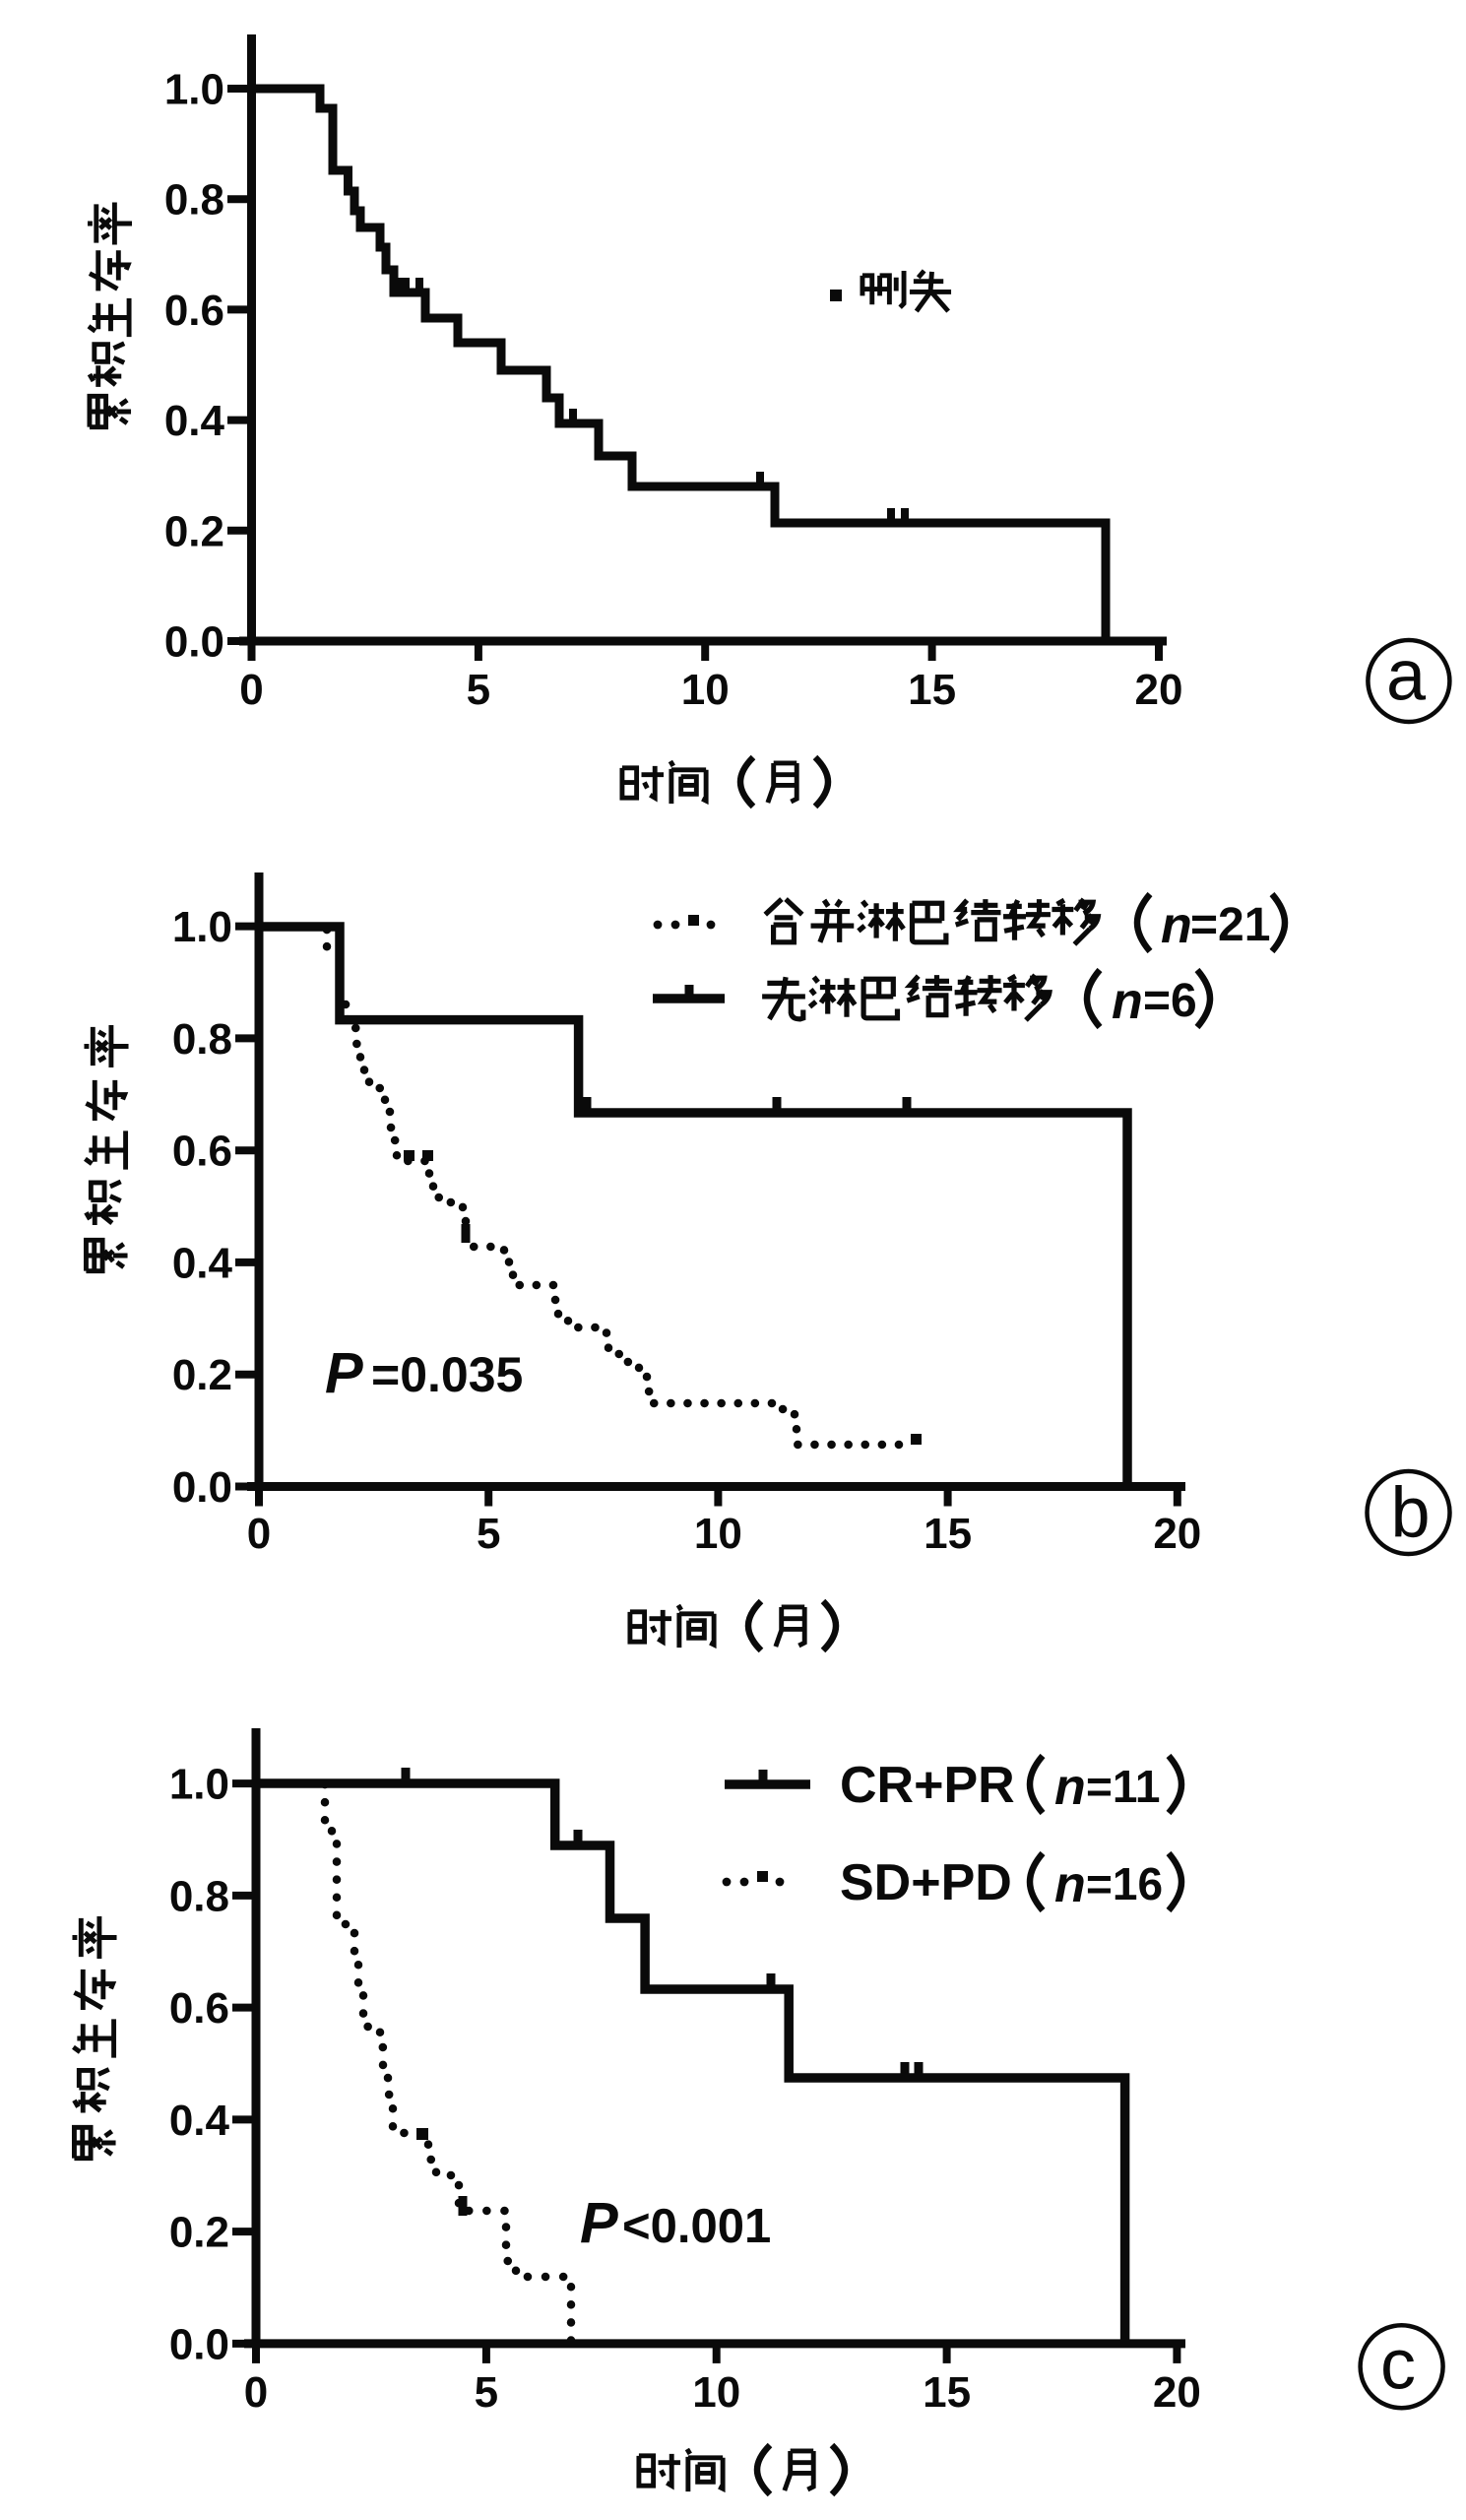 Image resolution: width=1466 pixels, height=2520 pixels. I want to click on svg-text: SD+PD, so click(926, 1882).